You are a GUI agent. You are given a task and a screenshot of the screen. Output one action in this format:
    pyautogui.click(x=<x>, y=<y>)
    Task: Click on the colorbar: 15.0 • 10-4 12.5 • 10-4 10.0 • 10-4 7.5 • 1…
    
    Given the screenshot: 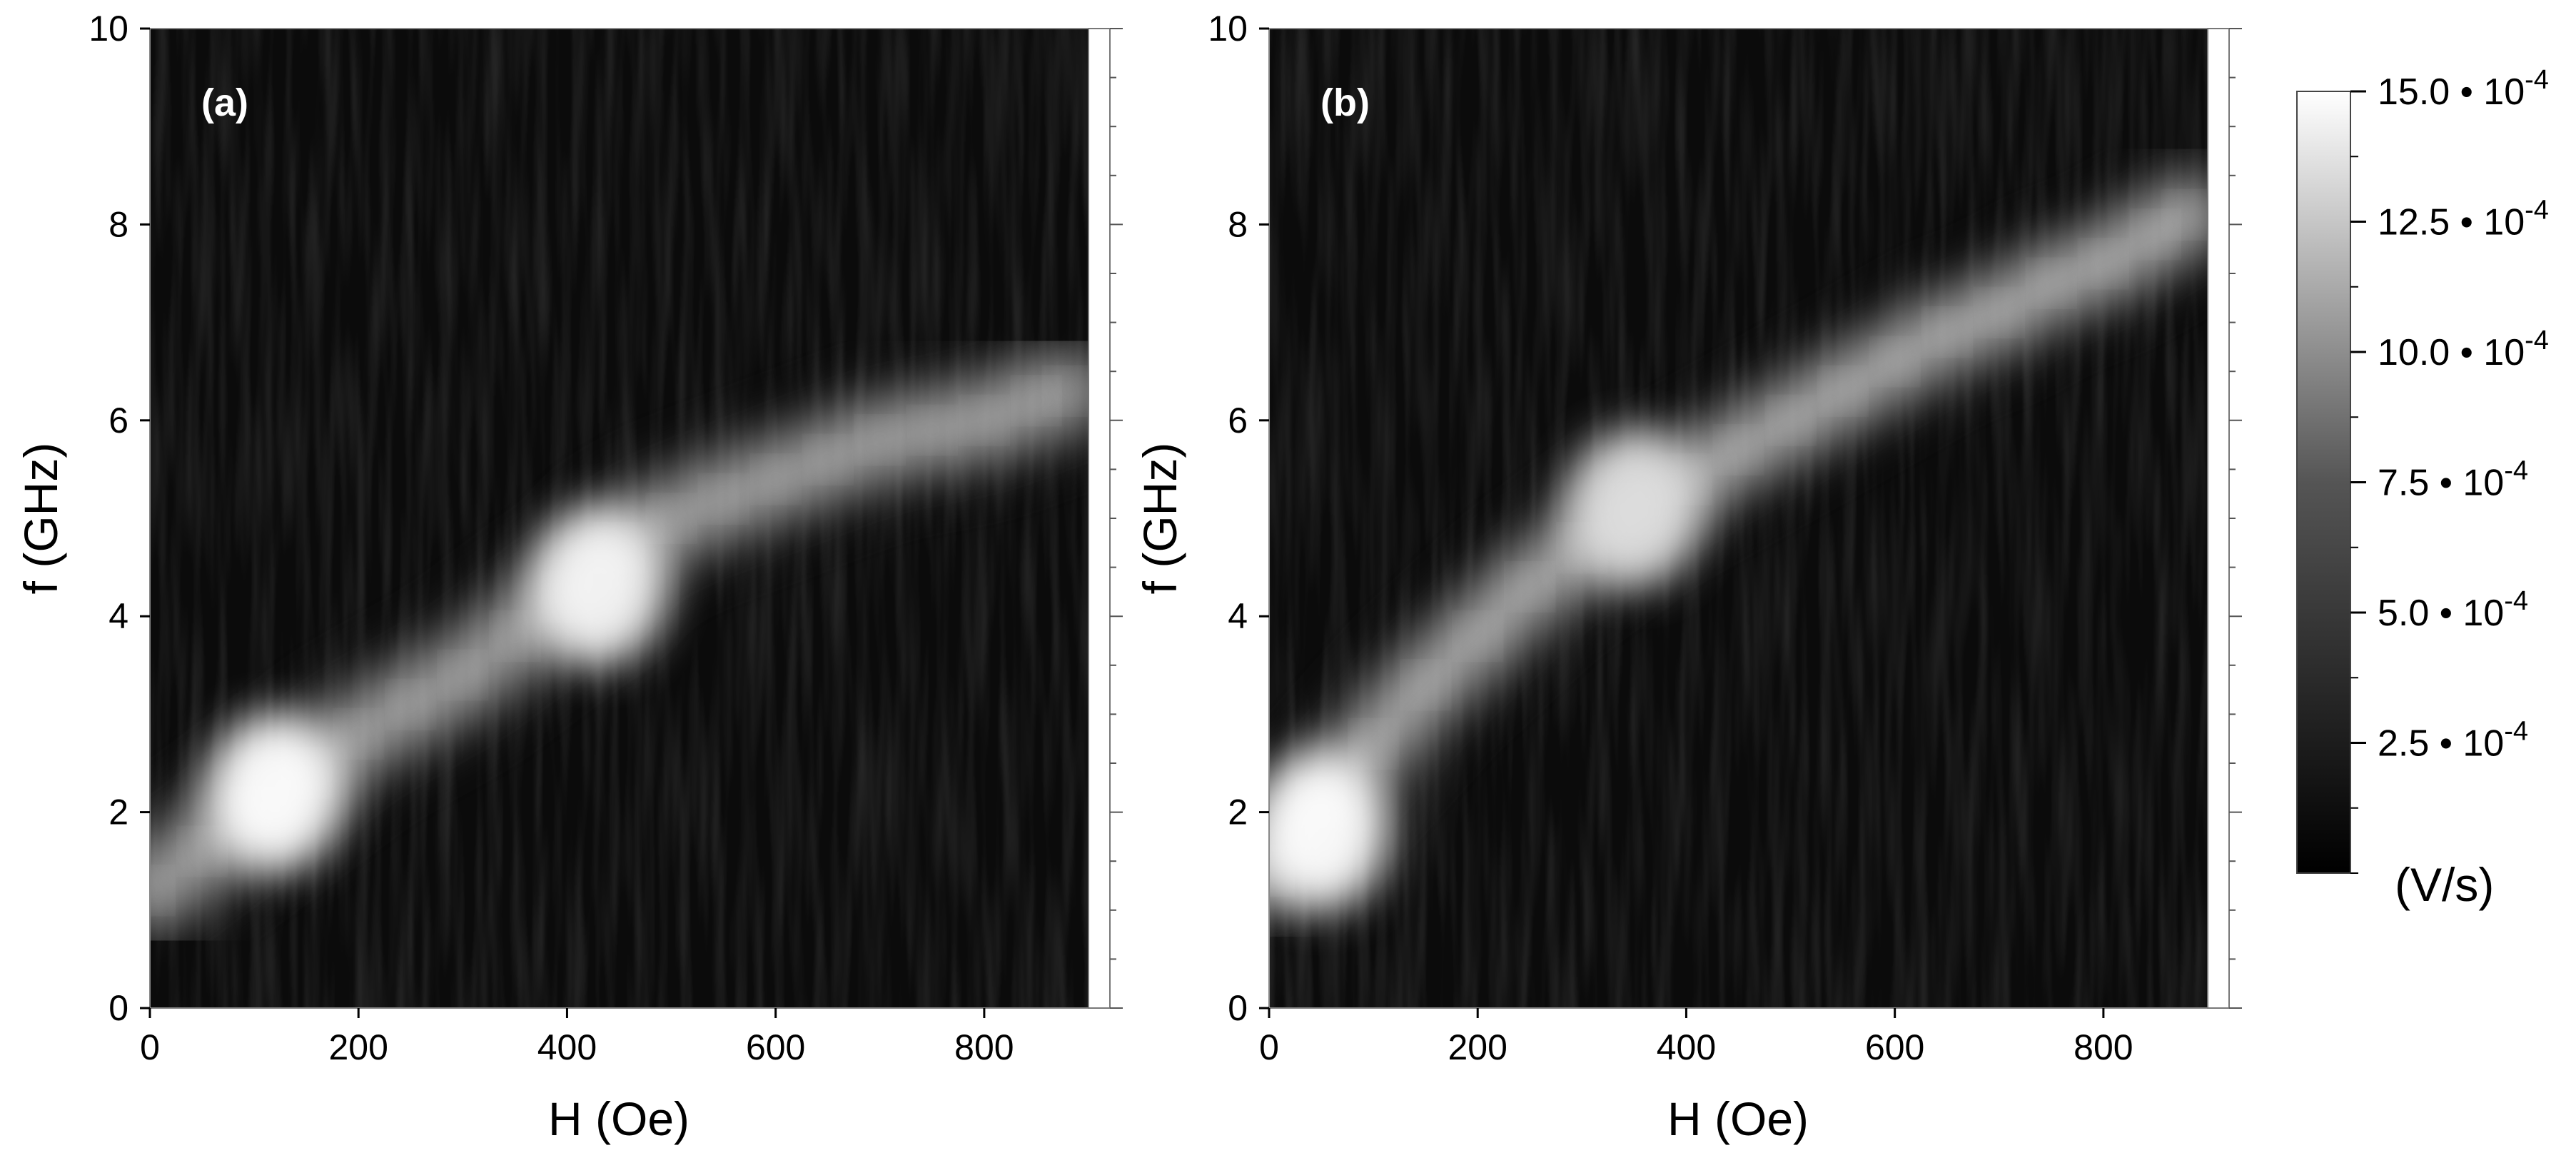 What is the action you would take?
    pyautogui.click(x=2422, y=488)
    